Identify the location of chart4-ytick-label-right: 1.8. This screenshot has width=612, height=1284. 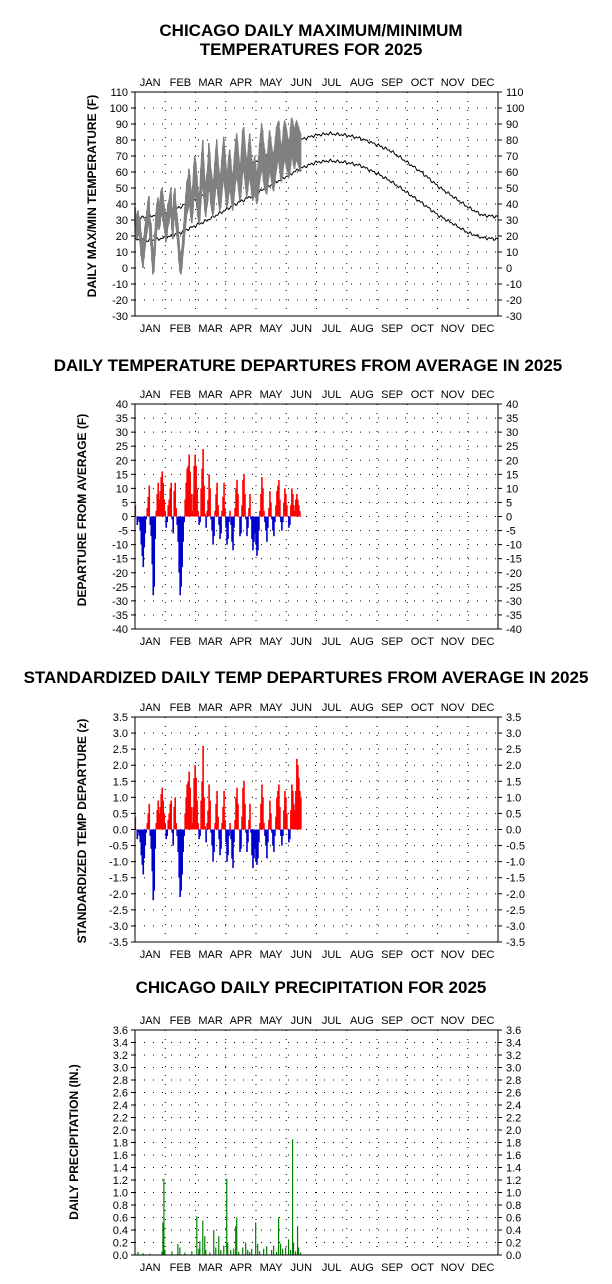
(513, 1144).